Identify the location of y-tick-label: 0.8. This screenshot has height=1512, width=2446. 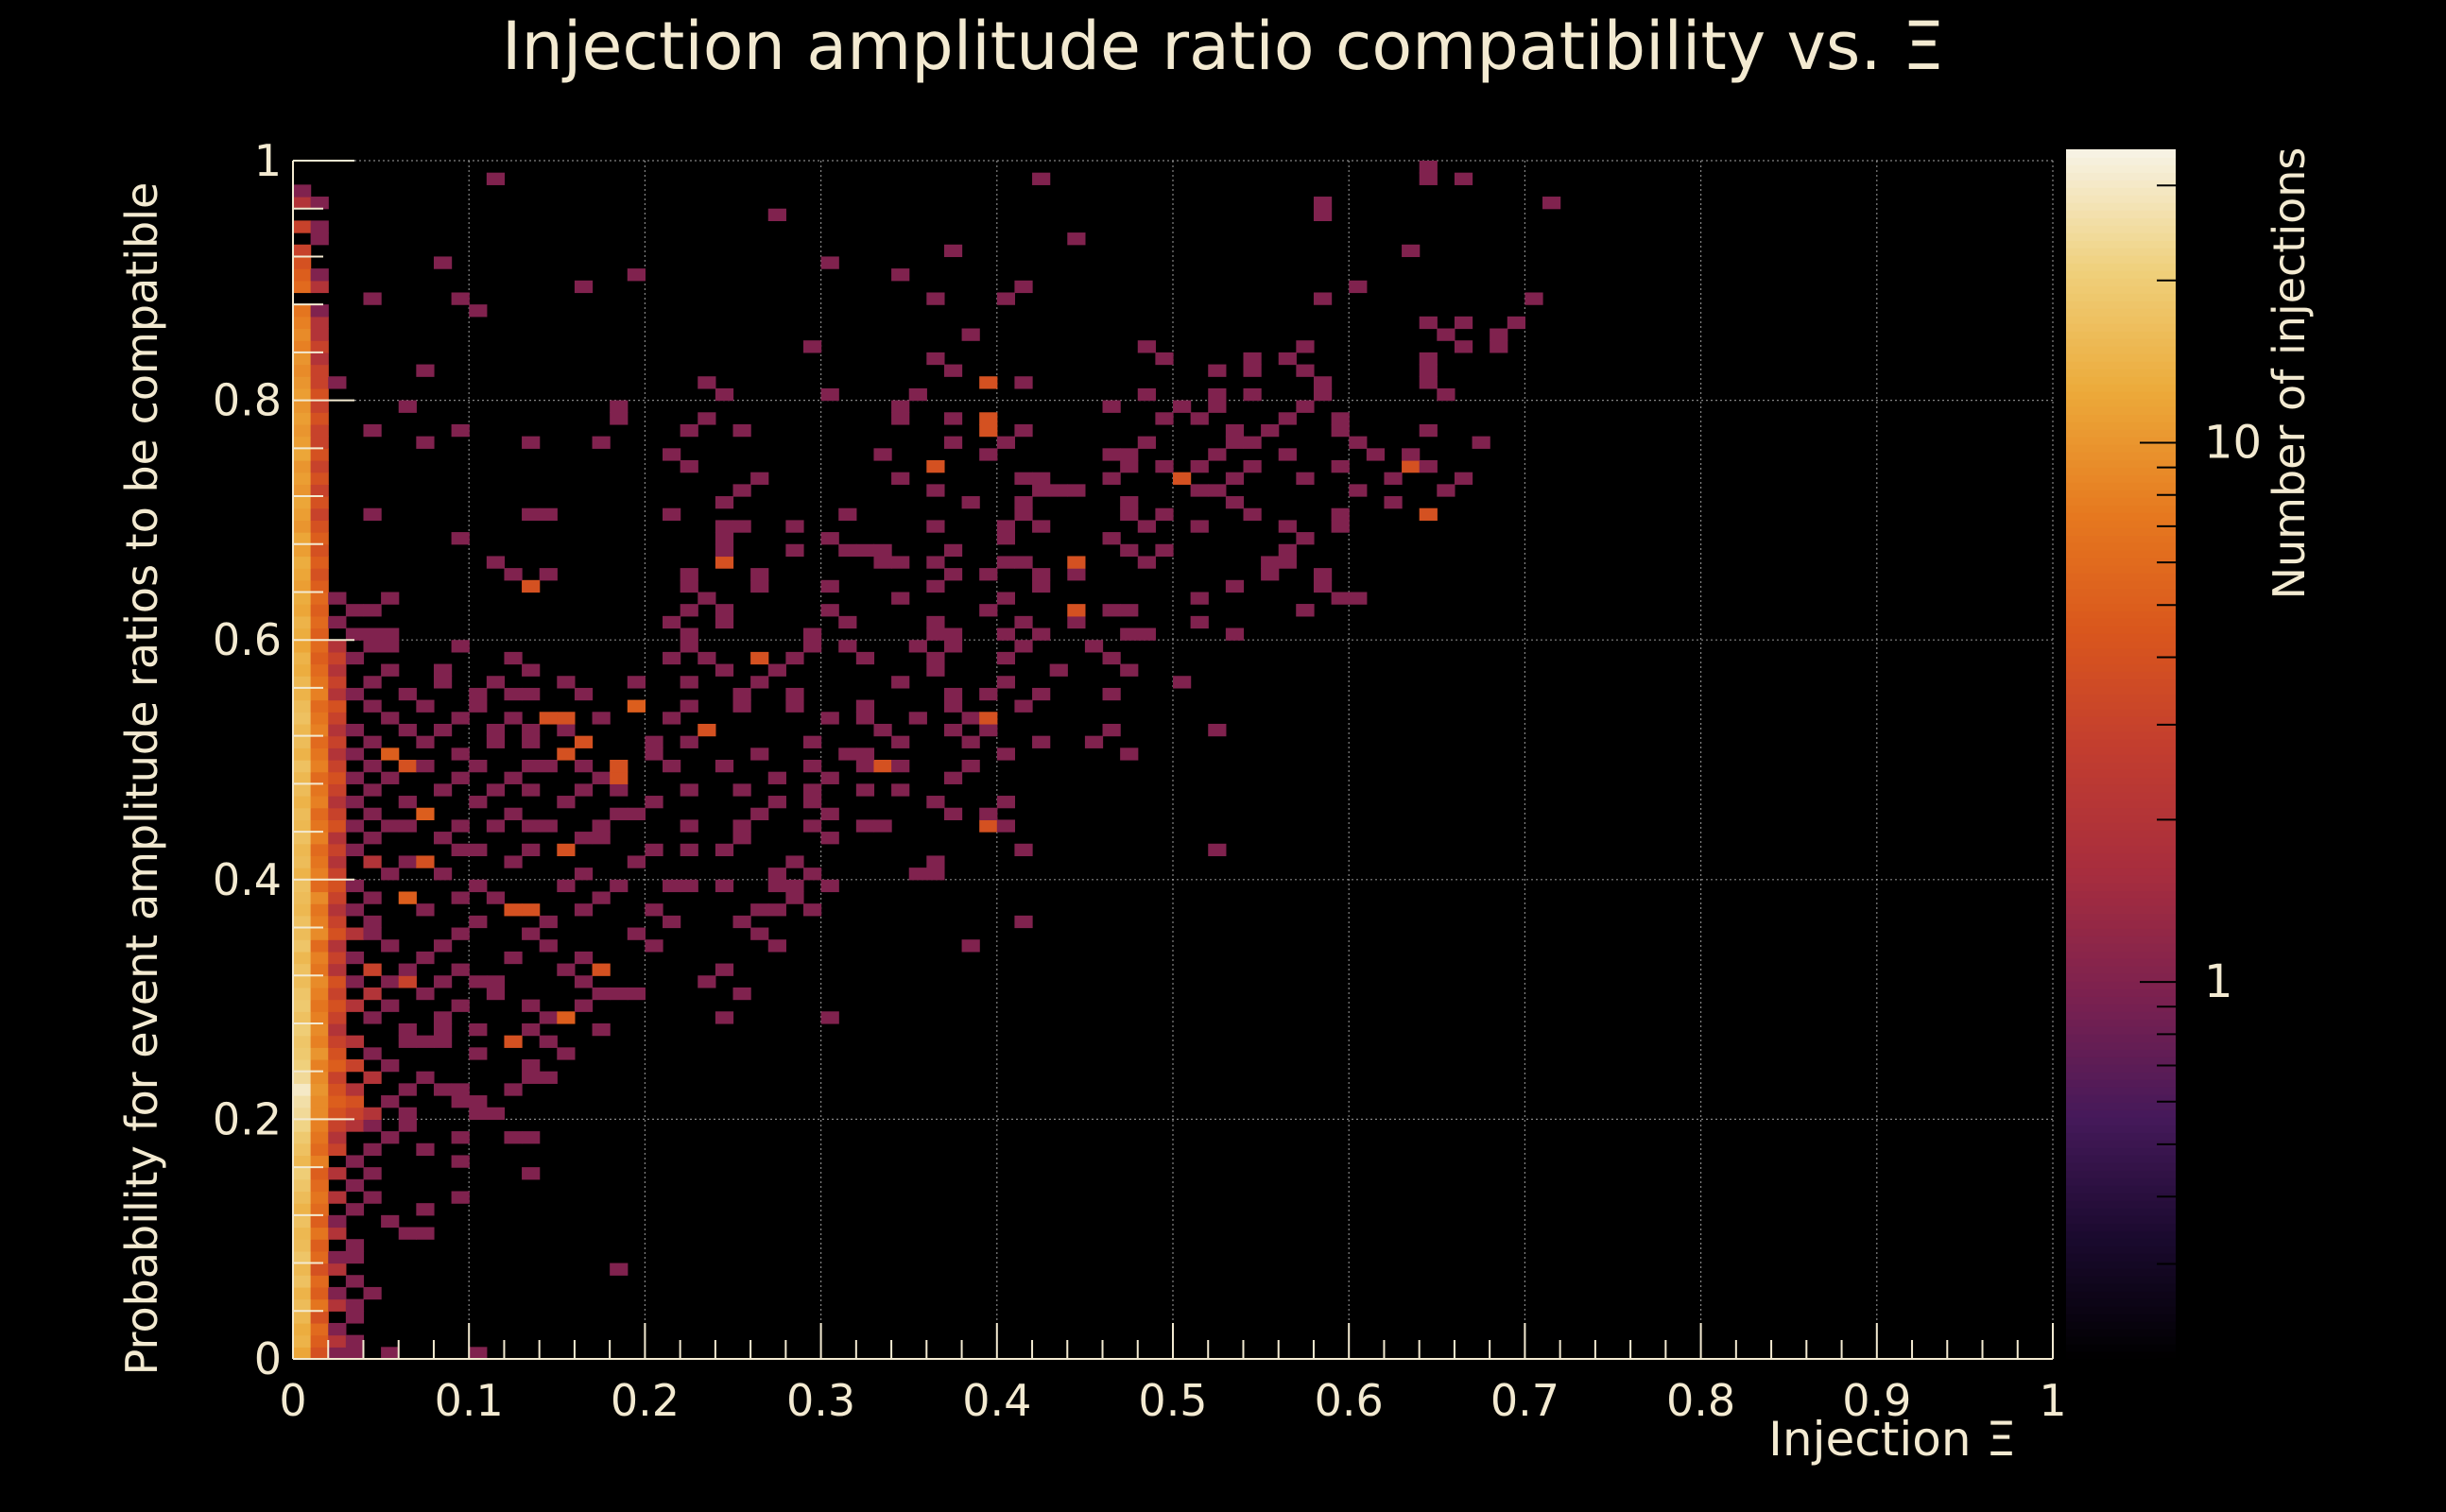
(247, 400).